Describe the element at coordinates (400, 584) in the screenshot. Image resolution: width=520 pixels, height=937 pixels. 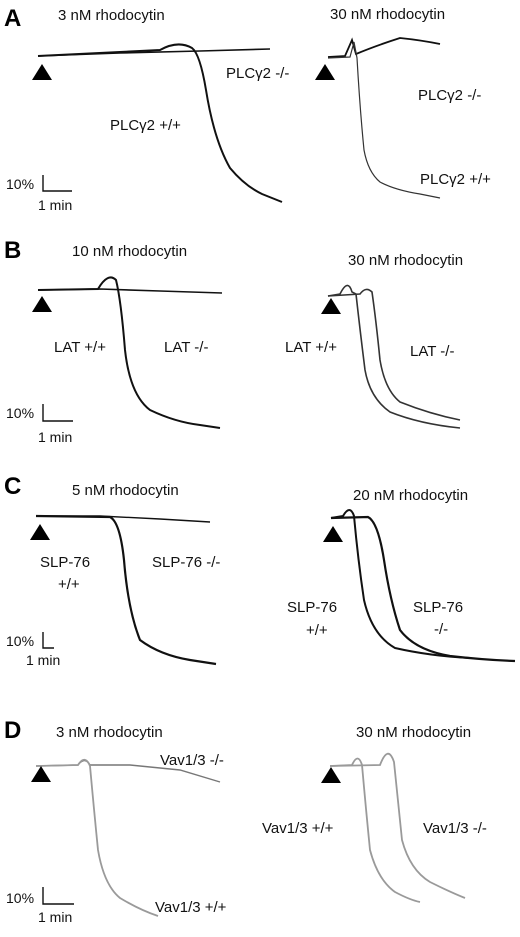
I see `trace-c-right-wt` at that location.